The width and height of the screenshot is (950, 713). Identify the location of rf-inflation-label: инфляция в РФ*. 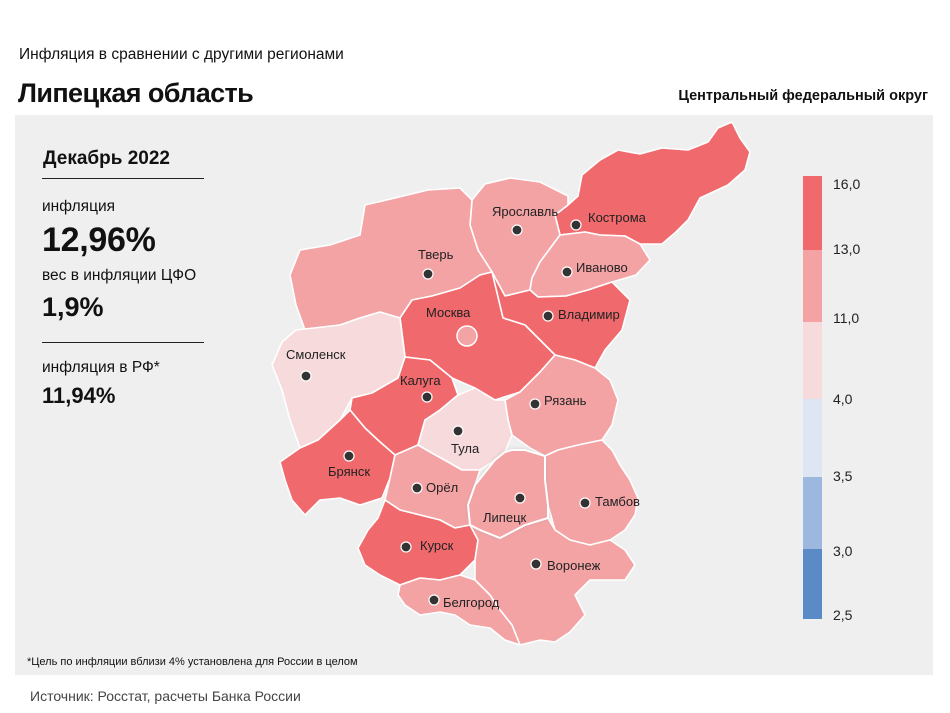
(101, 367).